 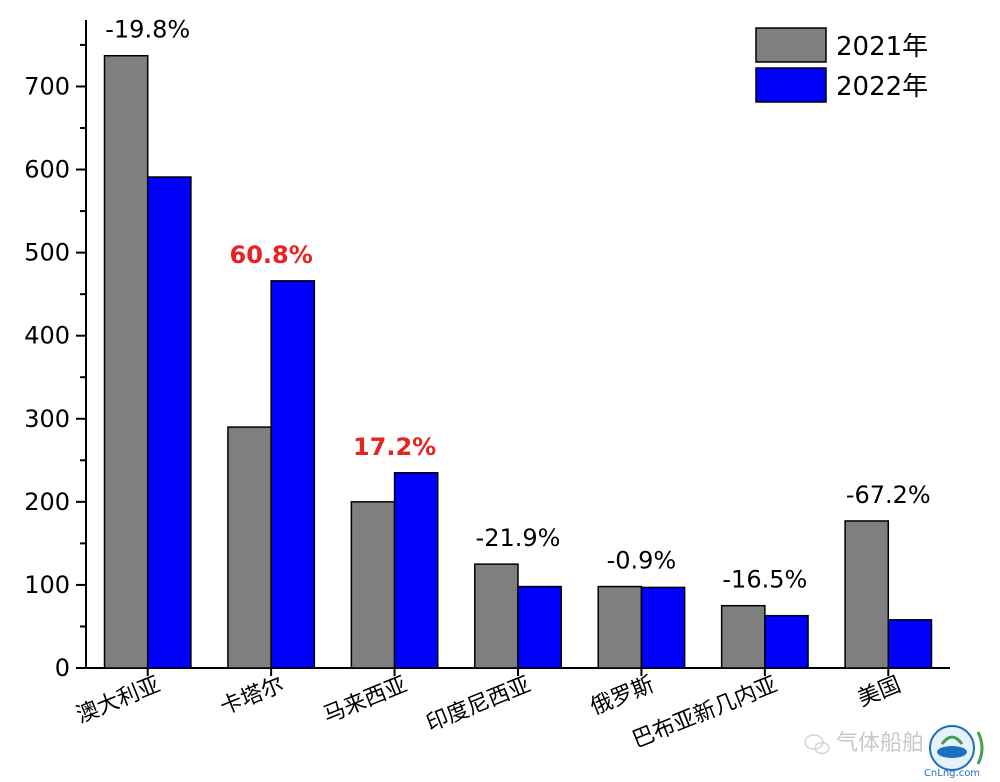 What do you see at coordinates (271, 255) in the screenshot?
I see `data-label: 60.8%` at bounding box center [271, 255].